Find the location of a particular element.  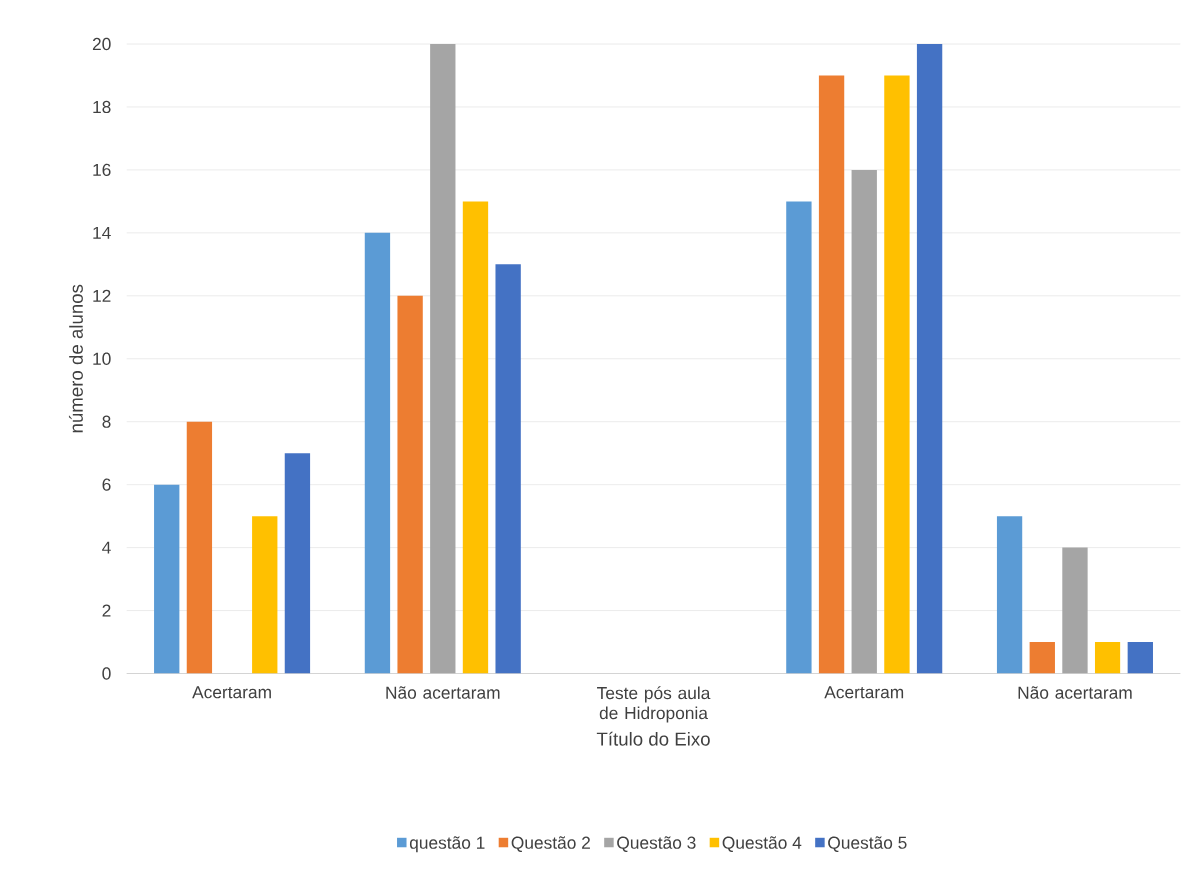

y-tick-label: 4 is located at coordinates (106, 547).